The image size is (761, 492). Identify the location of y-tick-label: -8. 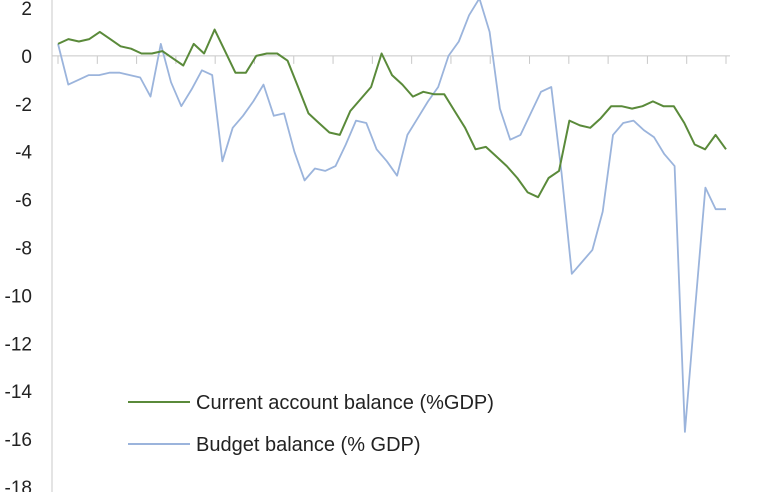
(23, 249).